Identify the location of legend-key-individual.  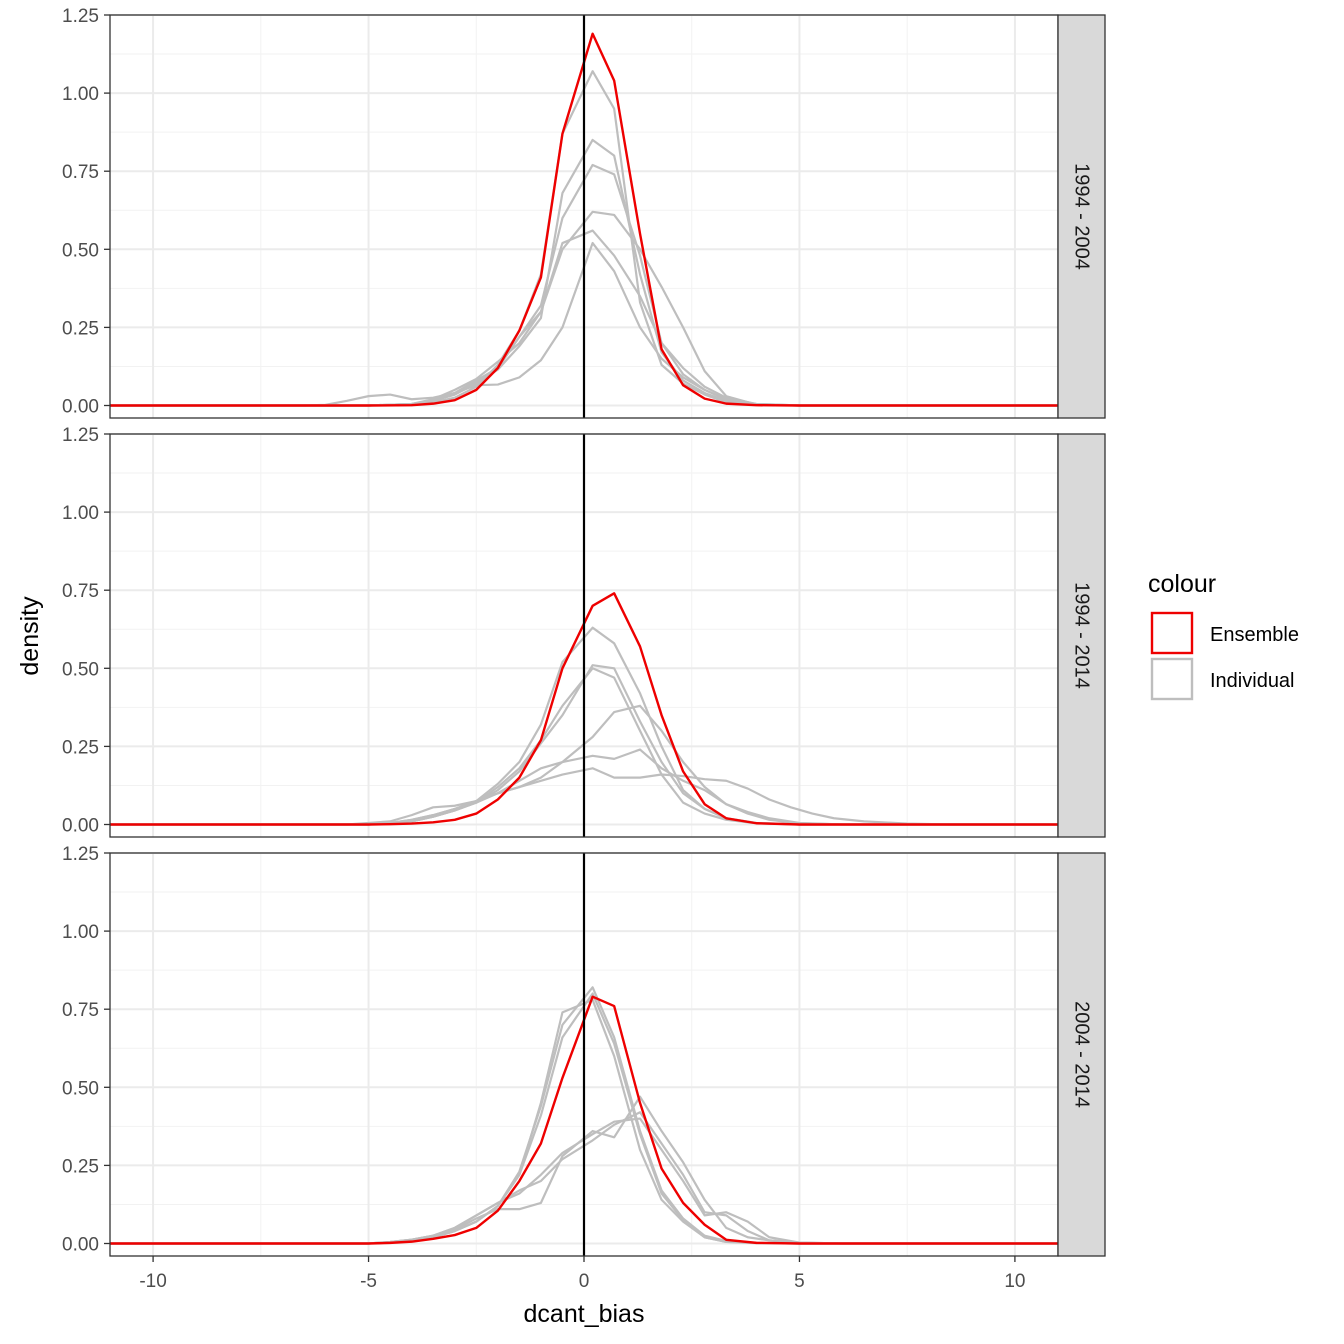
(1172, 679).